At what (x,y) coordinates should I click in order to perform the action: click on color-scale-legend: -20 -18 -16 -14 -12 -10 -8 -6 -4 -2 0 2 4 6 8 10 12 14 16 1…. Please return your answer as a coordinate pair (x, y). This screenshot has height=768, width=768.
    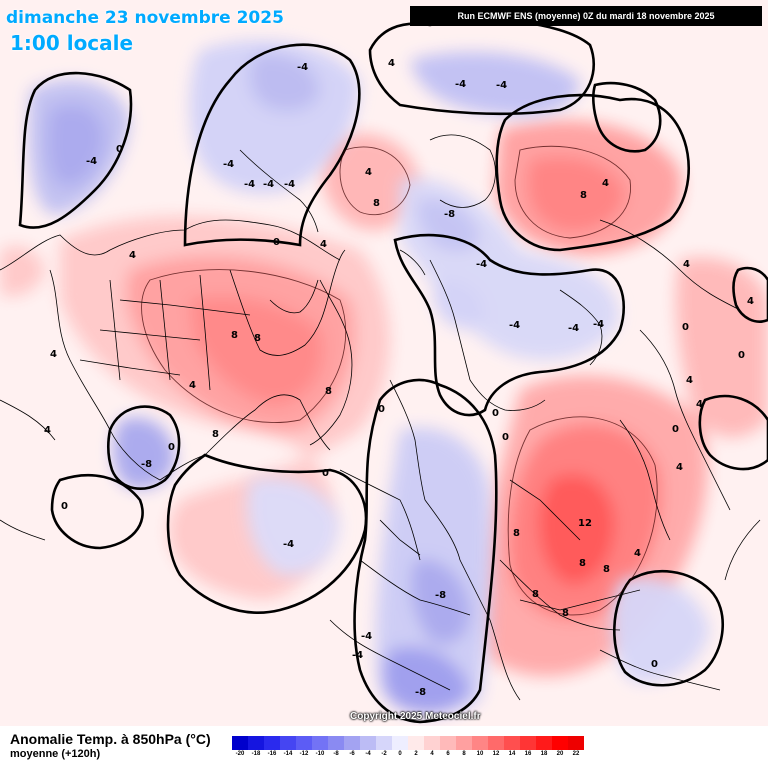
    Looking at the image, I should click on (408, 746).